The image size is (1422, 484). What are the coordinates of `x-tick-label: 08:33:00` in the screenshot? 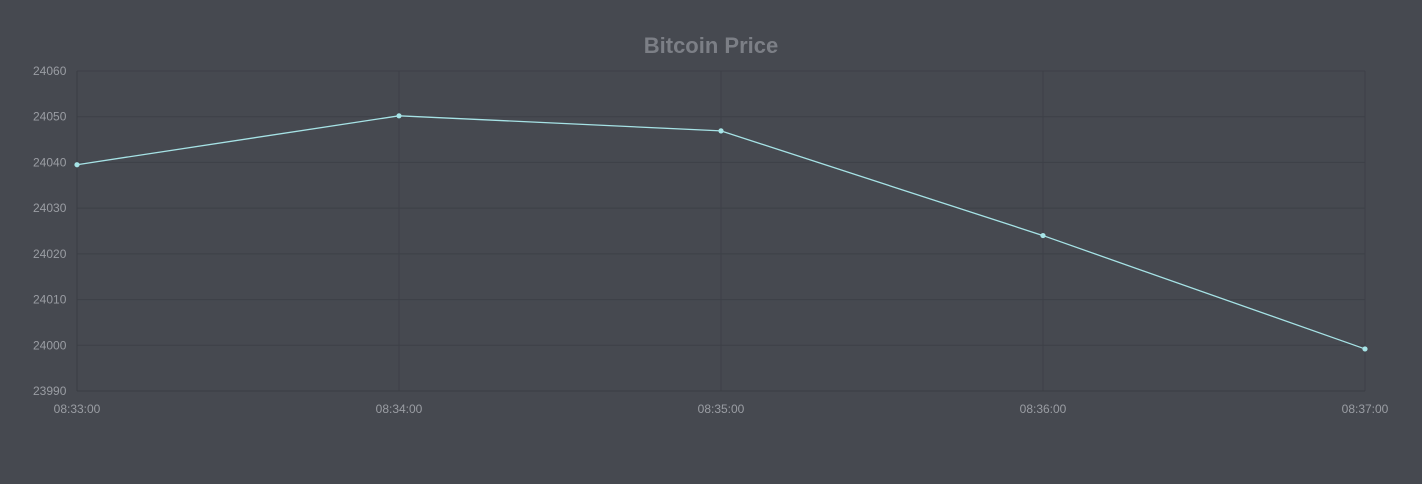 It's located at (77, 409).